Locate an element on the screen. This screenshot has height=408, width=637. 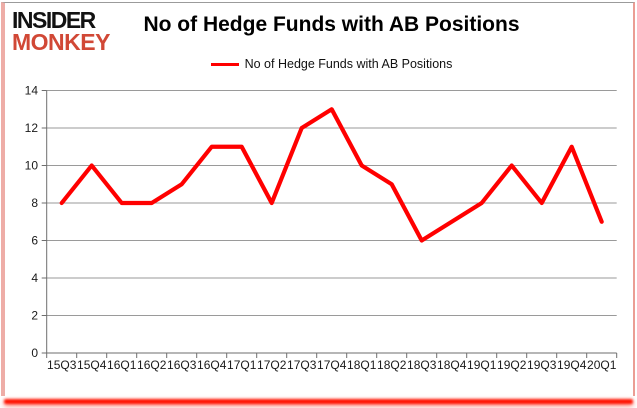
y-tick-label: 6 is located at coordinates (34, 241).